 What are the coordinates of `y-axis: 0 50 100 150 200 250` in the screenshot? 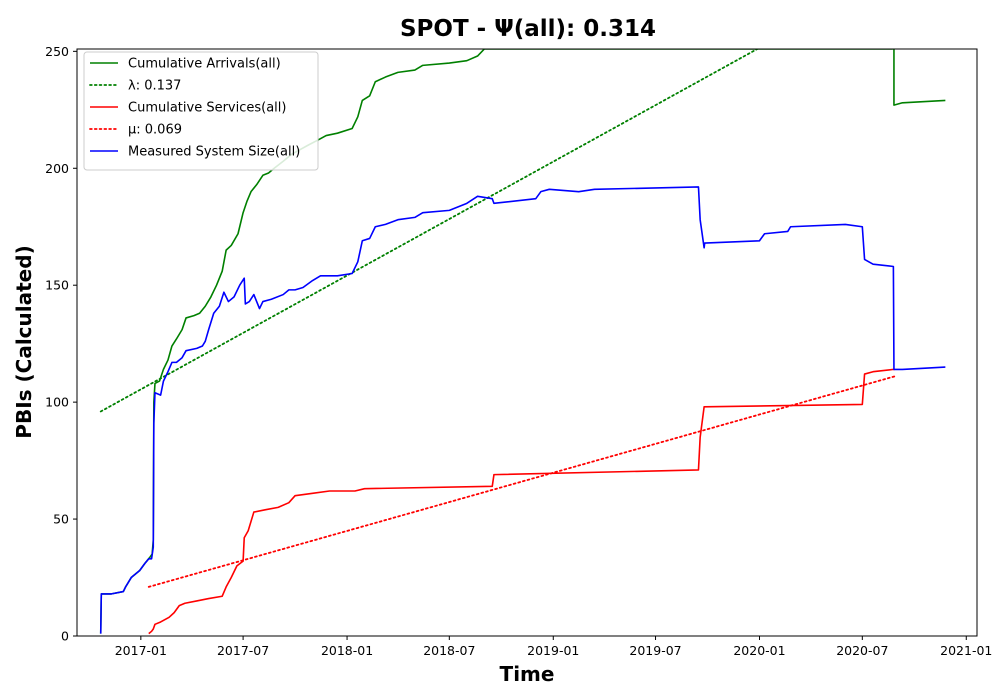 It's located at (61, 344).